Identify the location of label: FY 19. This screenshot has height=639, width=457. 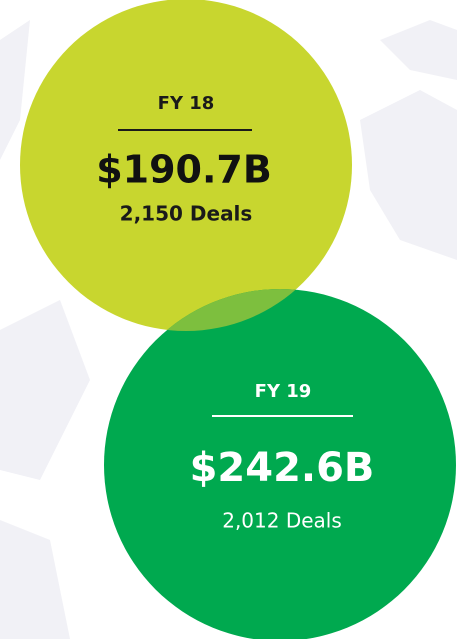
(283, 391).